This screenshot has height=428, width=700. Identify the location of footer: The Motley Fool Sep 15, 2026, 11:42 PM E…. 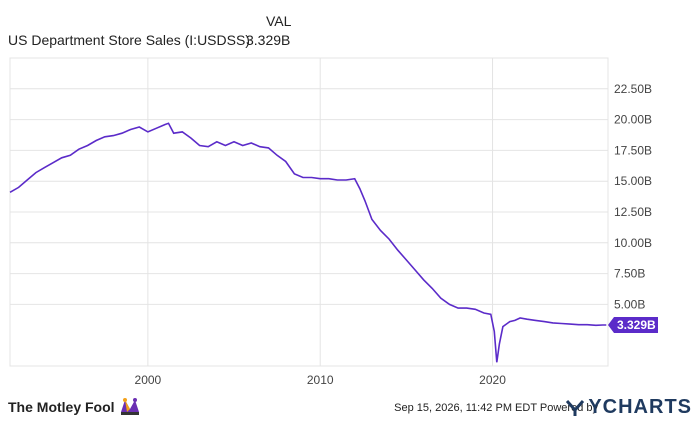
(350, 410).